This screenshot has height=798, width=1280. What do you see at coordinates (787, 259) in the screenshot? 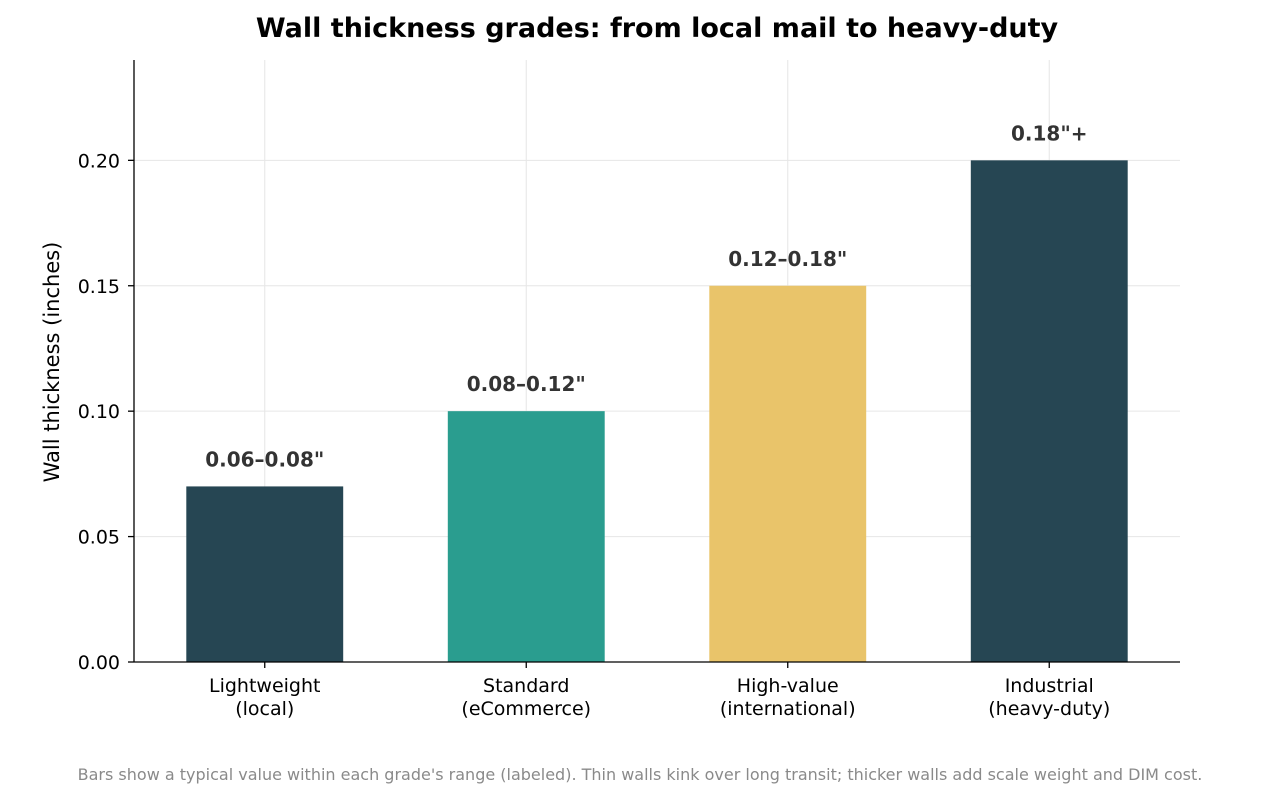
I see `bar-value-label: 0.12–0.18"` at bounding box center [787, 259].